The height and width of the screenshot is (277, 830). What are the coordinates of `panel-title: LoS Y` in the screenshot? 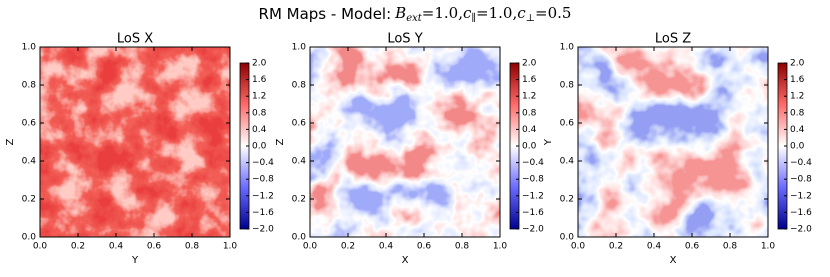 It's located at (404, 39).